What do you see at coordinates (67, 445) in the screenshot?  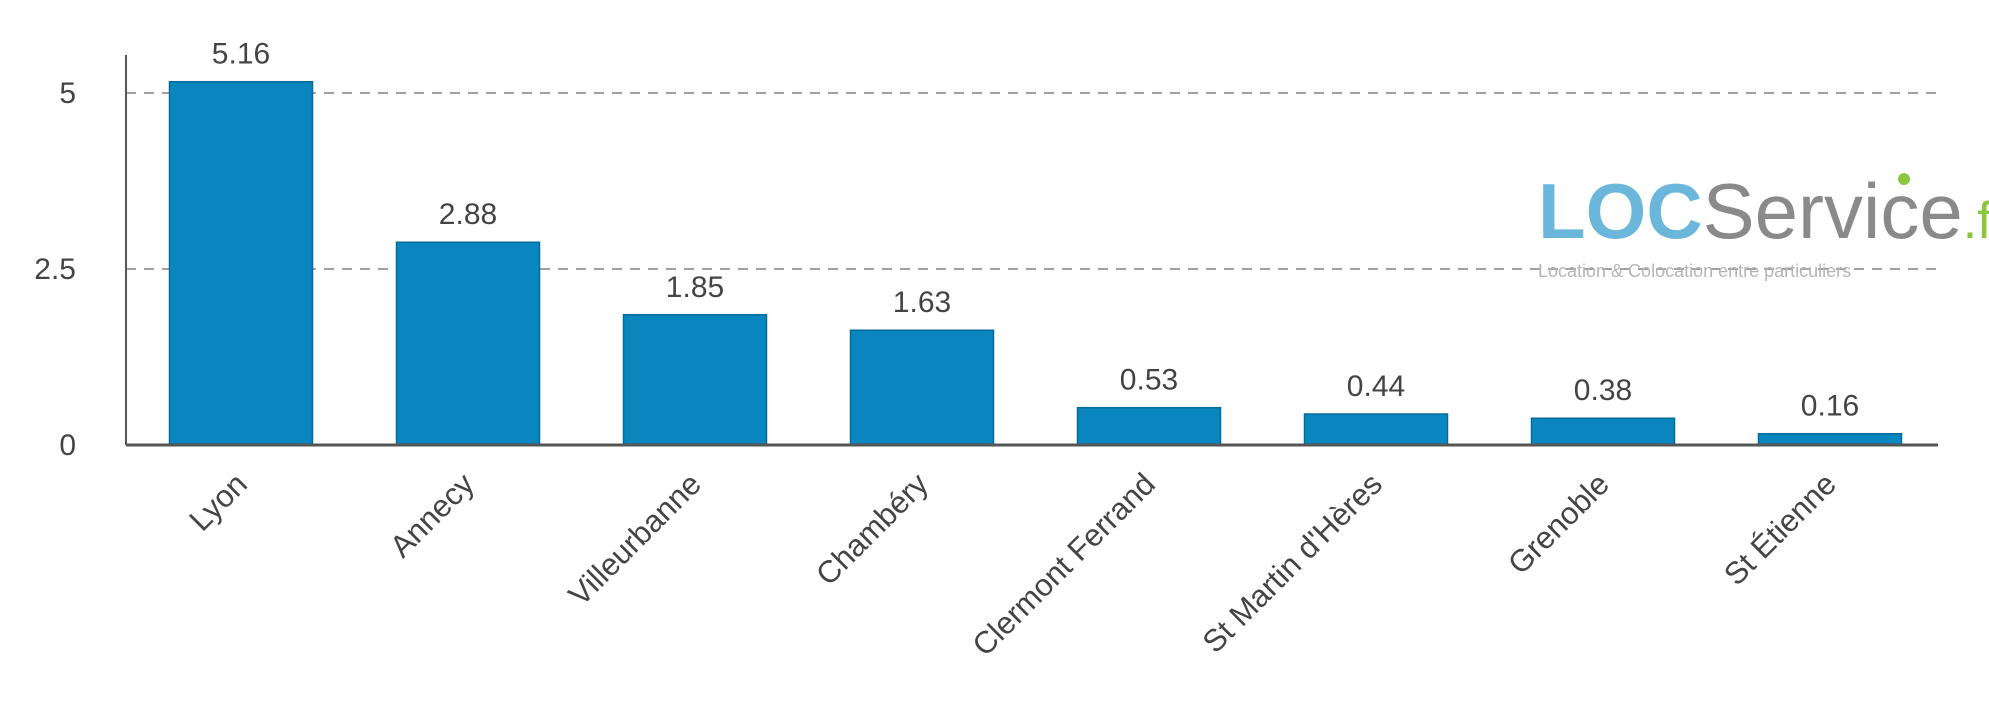 I see `y-tick-label: 0` at bounding box center [67, 445].